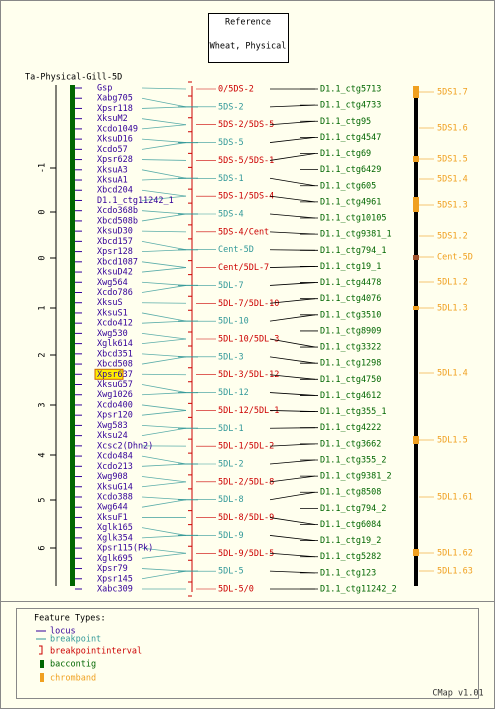 The image size is (495, 709). What do you see at coordinates (115, 273) in the screenshot?
I see `locus-label: XksuD42` at bounding box center [115, 273].